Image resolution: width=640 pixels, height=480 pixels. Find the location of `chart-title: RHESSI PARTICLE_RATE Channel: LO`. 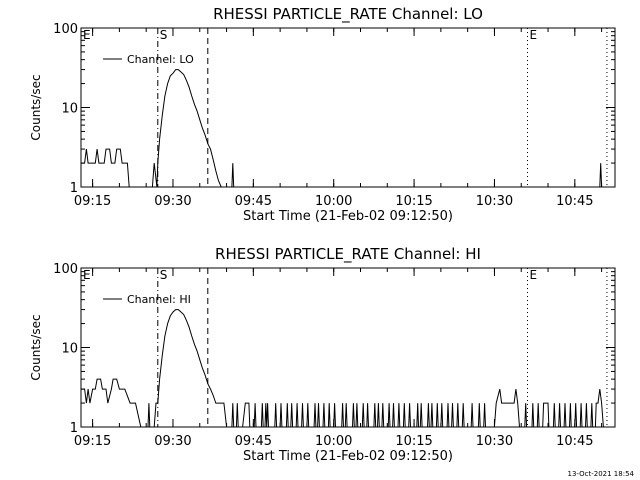

chart-title: RHESSI PARTICLE_RATE Channel: LO is located at coordinates (348, 14).